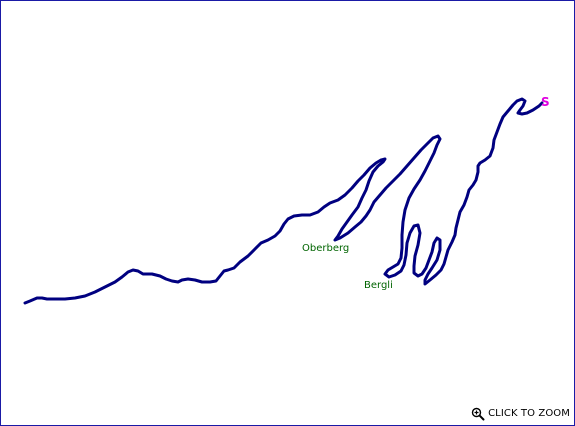  What do you see at coordinates (545, 102) in the screenshot?
I see `start-marker: S` at bounding box center [545, 102].